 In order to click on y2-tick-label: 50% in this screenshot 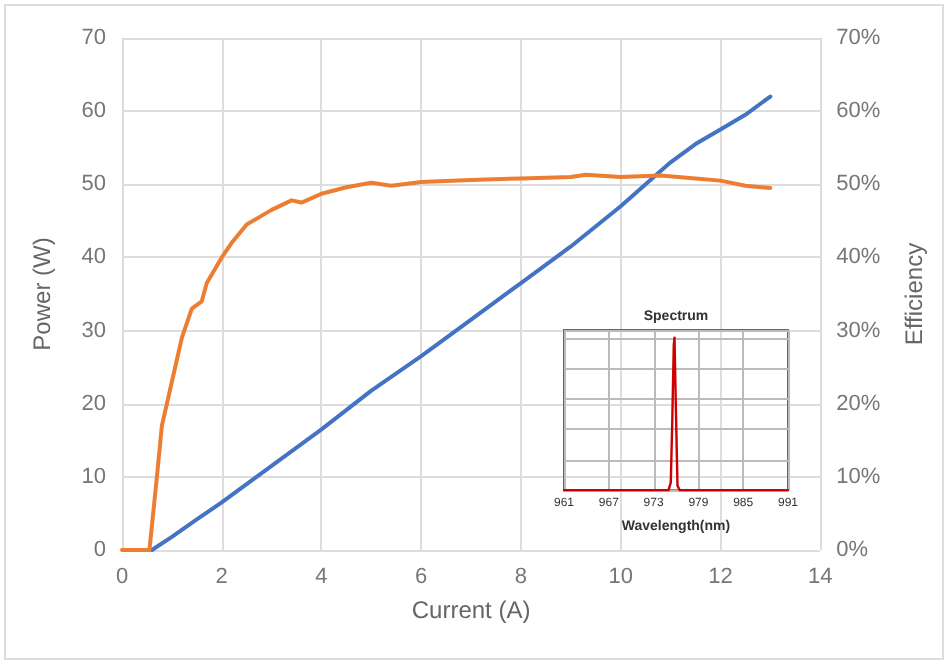, I will do `click(858, 184)`.